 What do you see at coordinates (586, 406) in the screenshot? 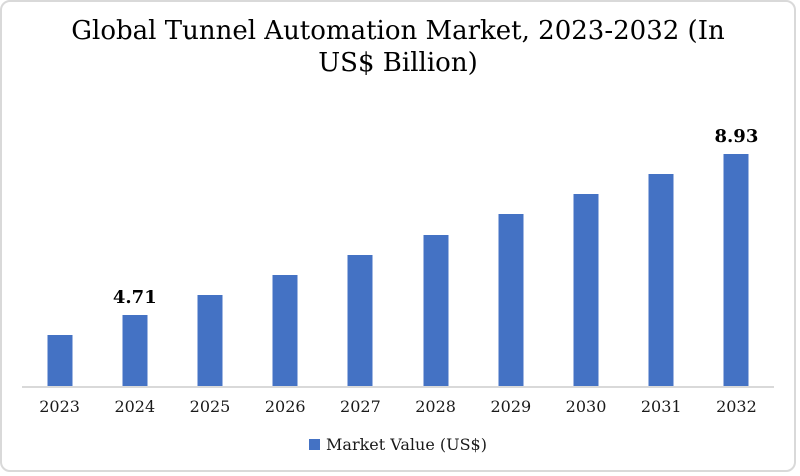
I see `x-label-2030: 2030` at bounding box center [586, 406].